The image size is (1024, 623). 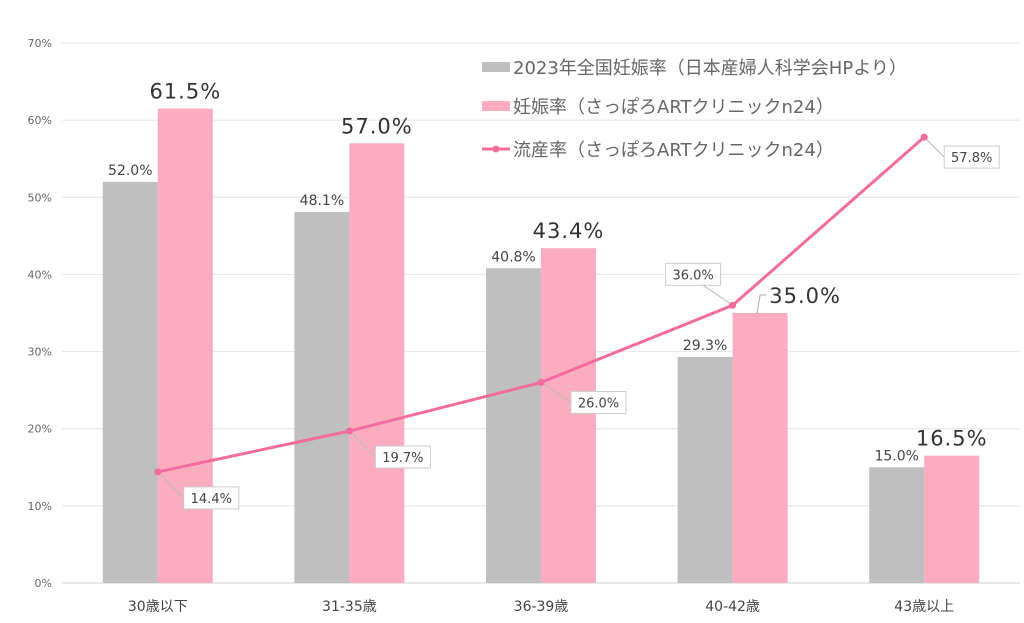 What do you see at coordinates (40, 429) in the screenshot?
I see `y-tick-label: 20%` at bounding box center [40, 429].